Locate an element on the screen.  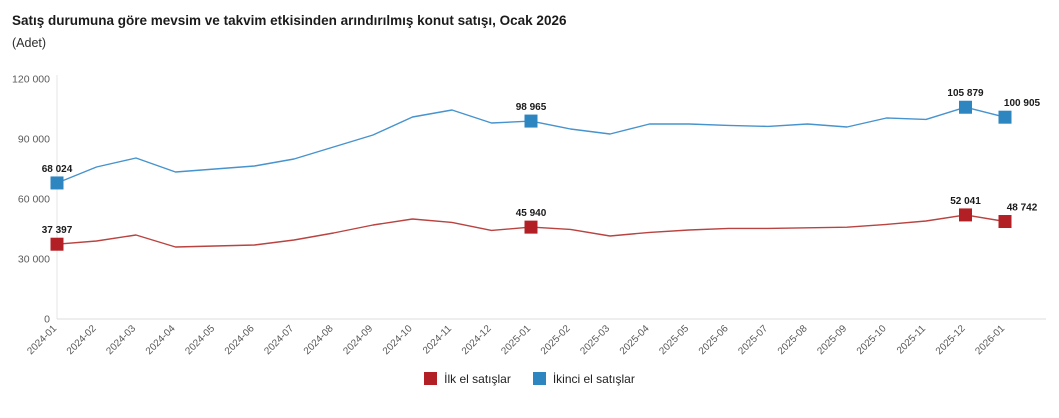
x-tick-label: 2025-05 is located at coordinates (674, 340).